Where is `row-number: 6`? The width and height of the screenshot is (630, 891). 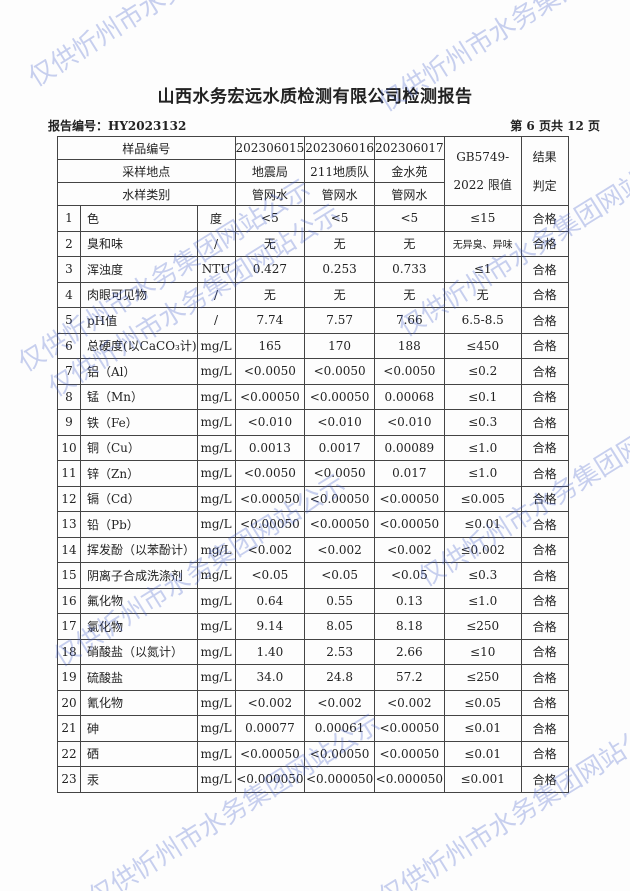
row-number: 6 is located at coordinates (69, 345).